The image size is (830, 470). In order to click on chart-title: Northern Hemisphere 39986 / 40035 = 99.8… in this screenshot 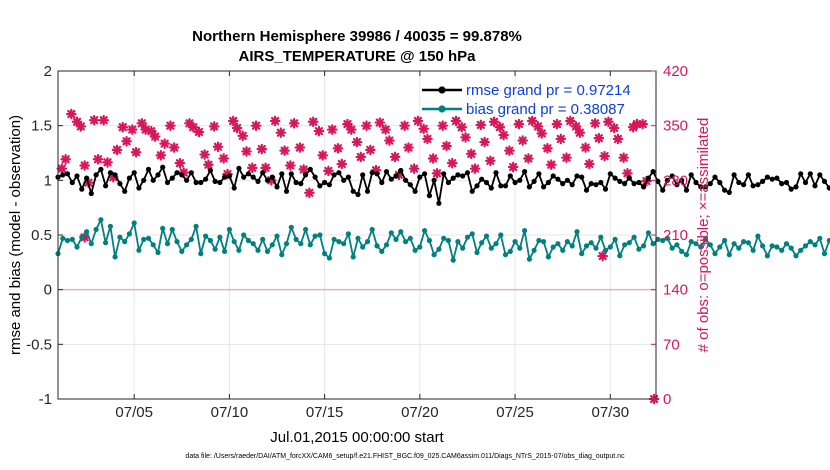, I will do `click(357, 36)`.